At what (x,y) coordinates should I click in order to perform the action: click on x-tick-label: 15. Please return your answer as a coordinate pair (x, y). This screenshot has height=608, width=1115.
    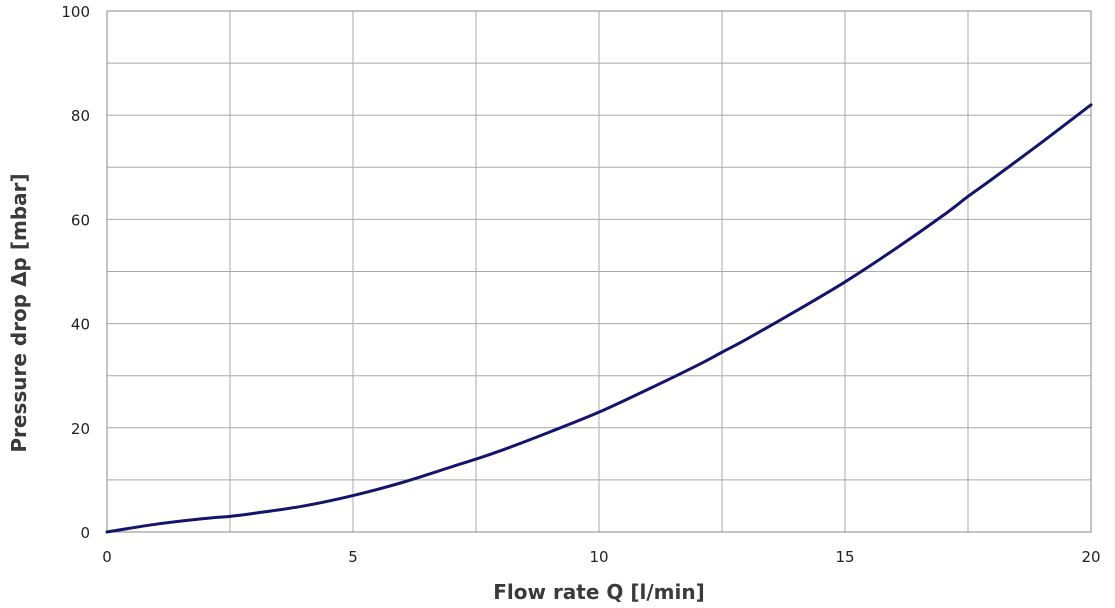
    Looking at the image, I should click on (844, 557).